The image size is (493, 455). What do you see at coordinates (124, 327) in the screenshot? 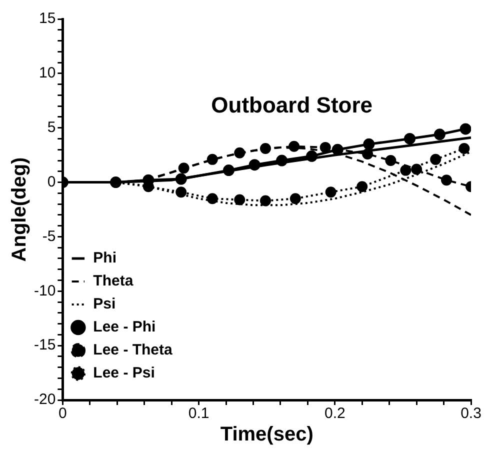
I see `legend-label: Lee - Phi` at bounding box center [124, 327].